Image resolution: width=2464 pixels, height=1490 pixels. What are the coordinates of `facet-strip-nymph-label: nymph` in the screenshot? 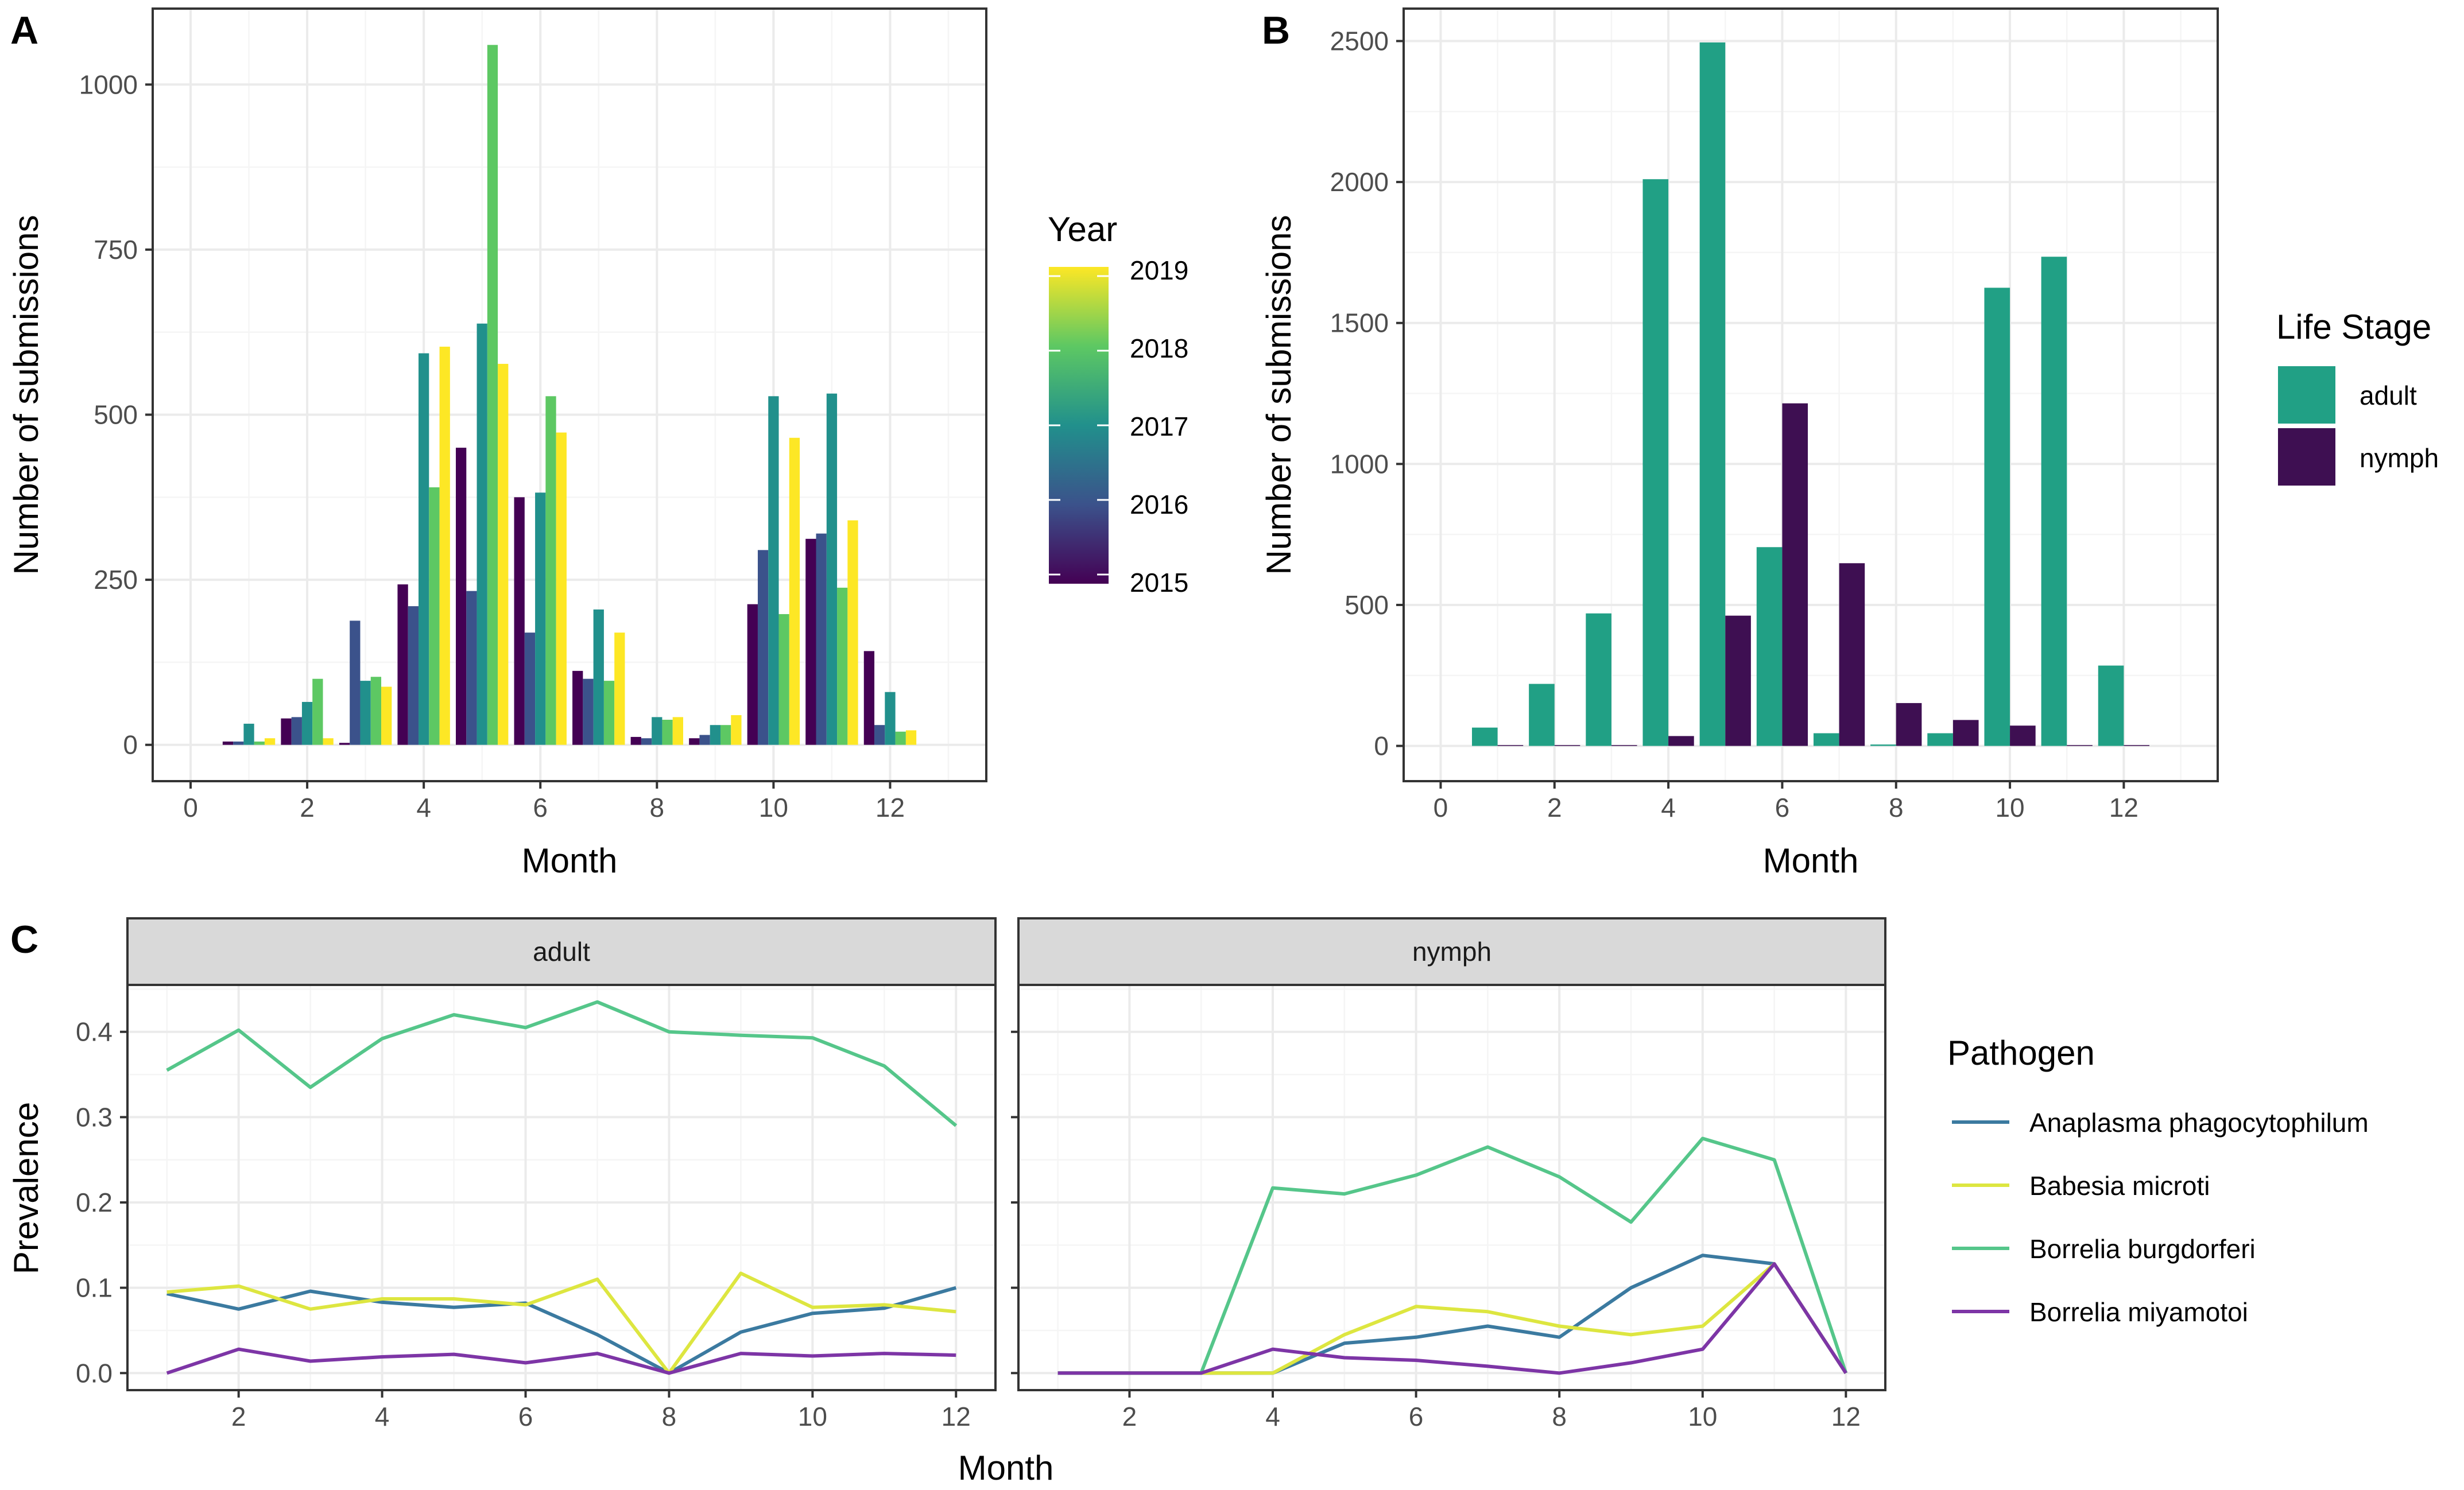 It's located at (1451, 952).